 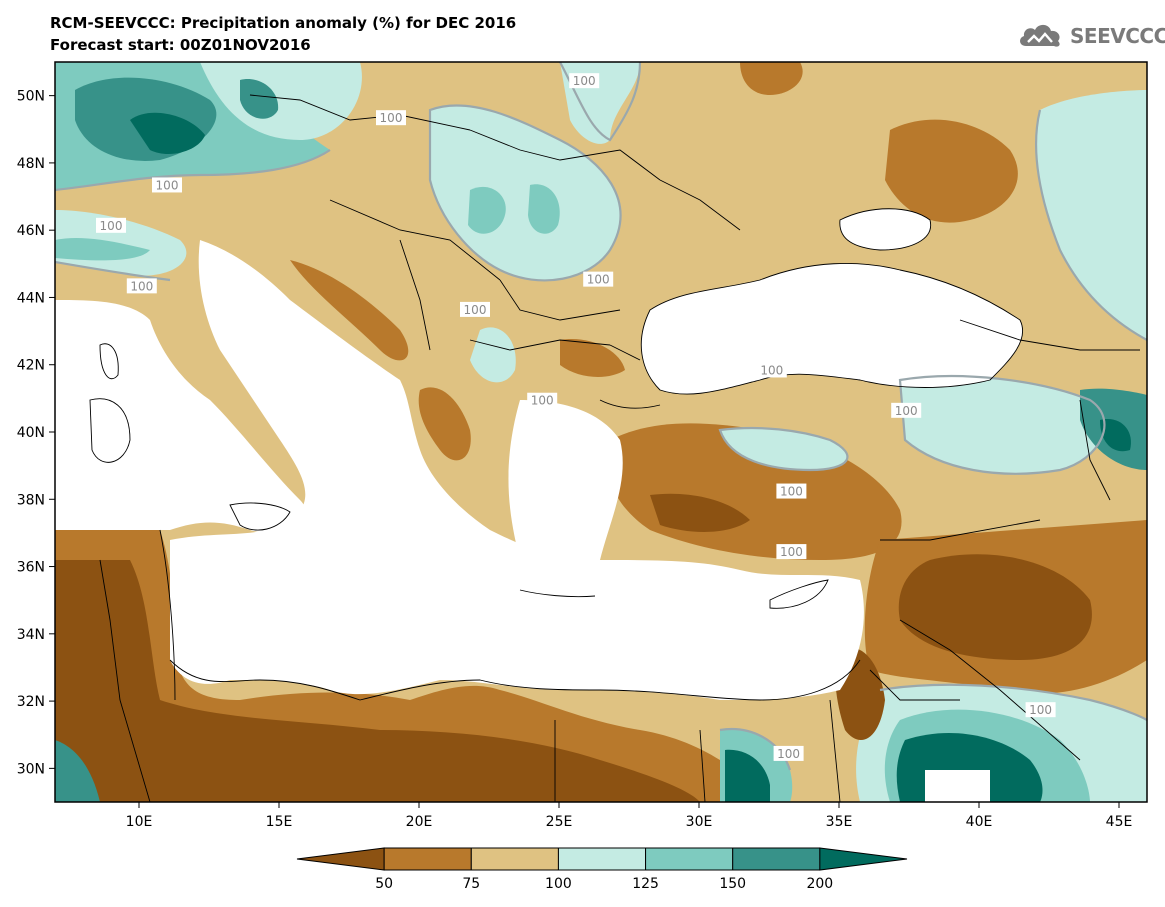 I want to click on lat-tick-label: 46N, so click(x=31, y=231).